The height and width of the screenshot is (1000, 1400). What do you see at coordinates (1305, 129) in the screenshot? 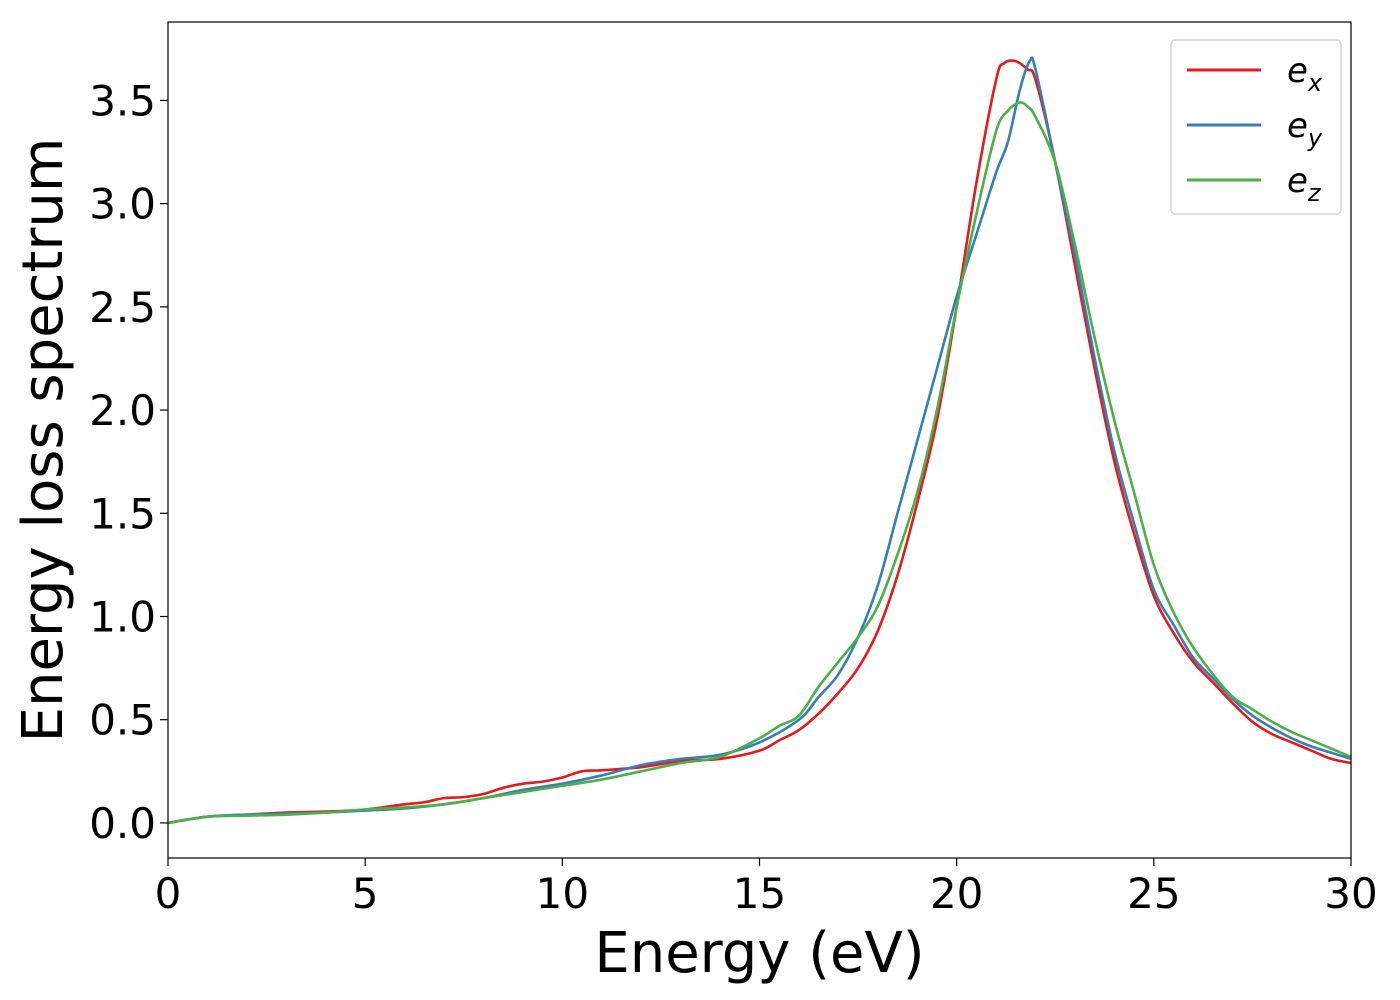
I see `legend-label-y: ey` at bounding box center [1305, 129].